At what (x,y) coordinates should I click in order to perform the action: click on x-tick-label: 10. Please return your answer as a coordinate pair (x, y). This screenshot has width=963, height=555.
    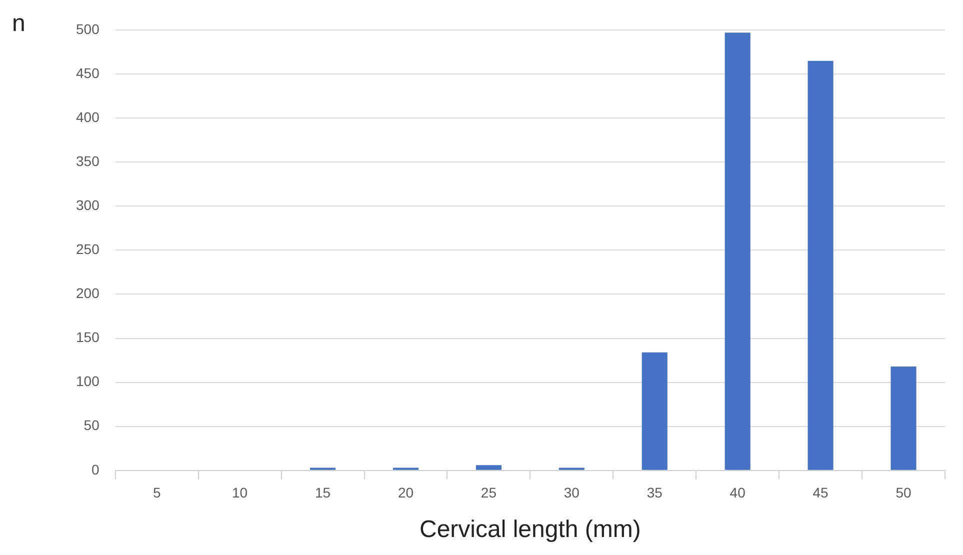
    Looking at the image, I should click on (240, 492).